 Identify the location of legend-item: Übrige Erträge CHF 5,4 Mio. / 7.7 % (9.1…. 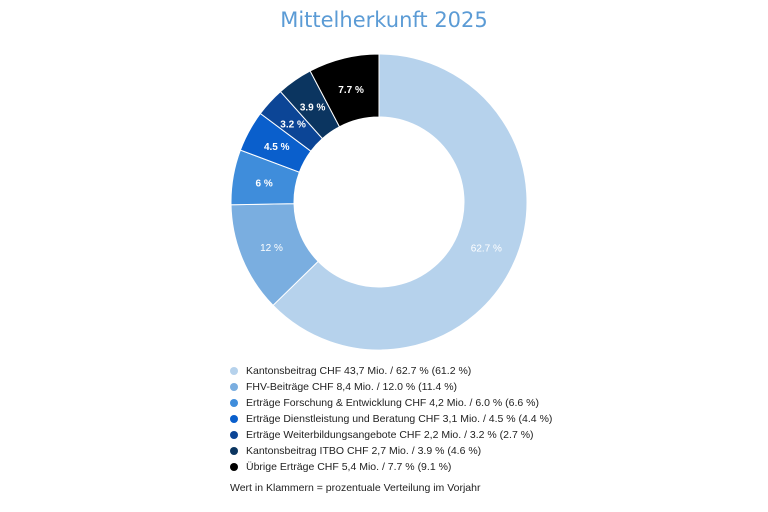
(391, 467).